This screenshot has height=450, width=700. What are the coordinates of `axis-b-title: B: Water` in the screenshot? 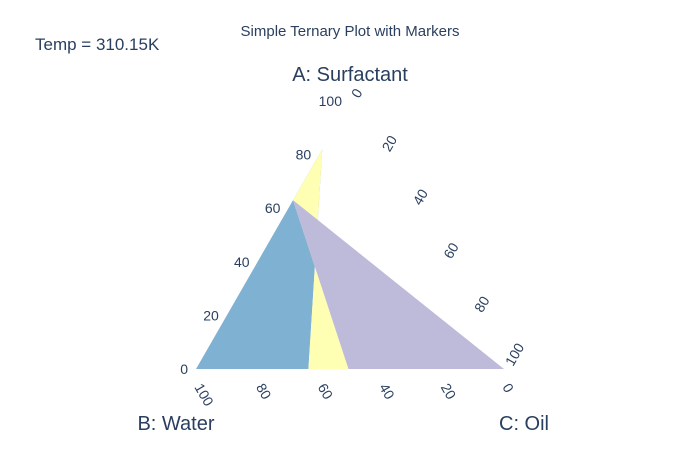 It's located at (175, 424).